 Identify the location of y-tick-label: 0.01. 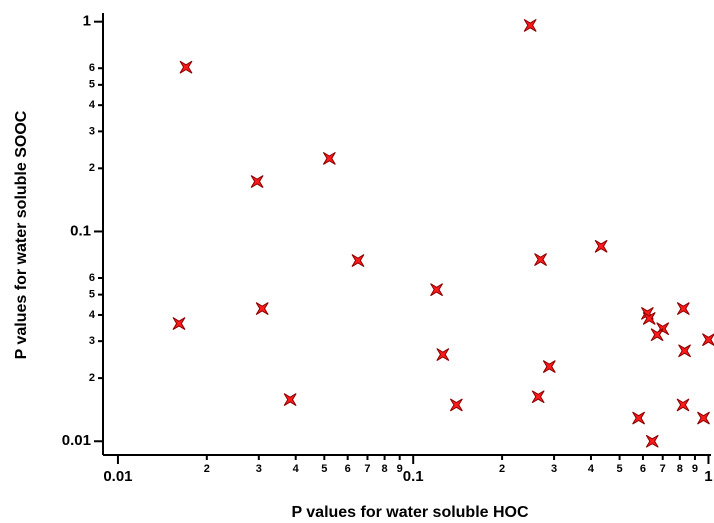
(76, 440).